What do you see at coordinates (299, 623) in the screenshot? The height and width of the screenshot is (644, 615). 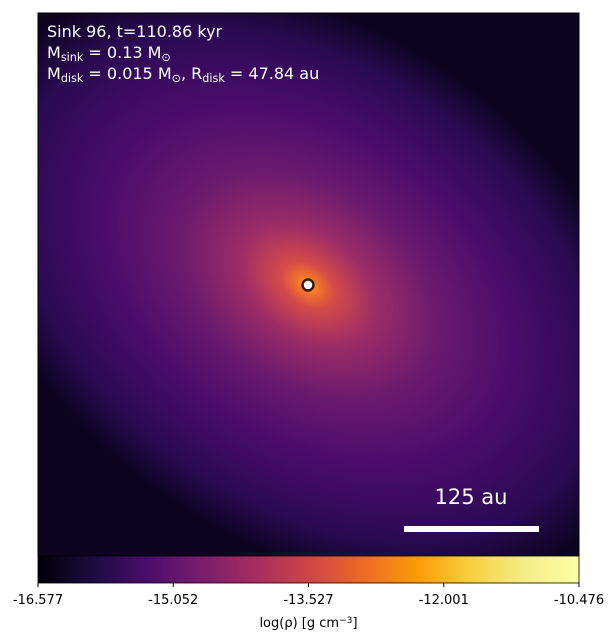 I see `text-part: log(ρ) [g cm` at bounding box center [299, 623].